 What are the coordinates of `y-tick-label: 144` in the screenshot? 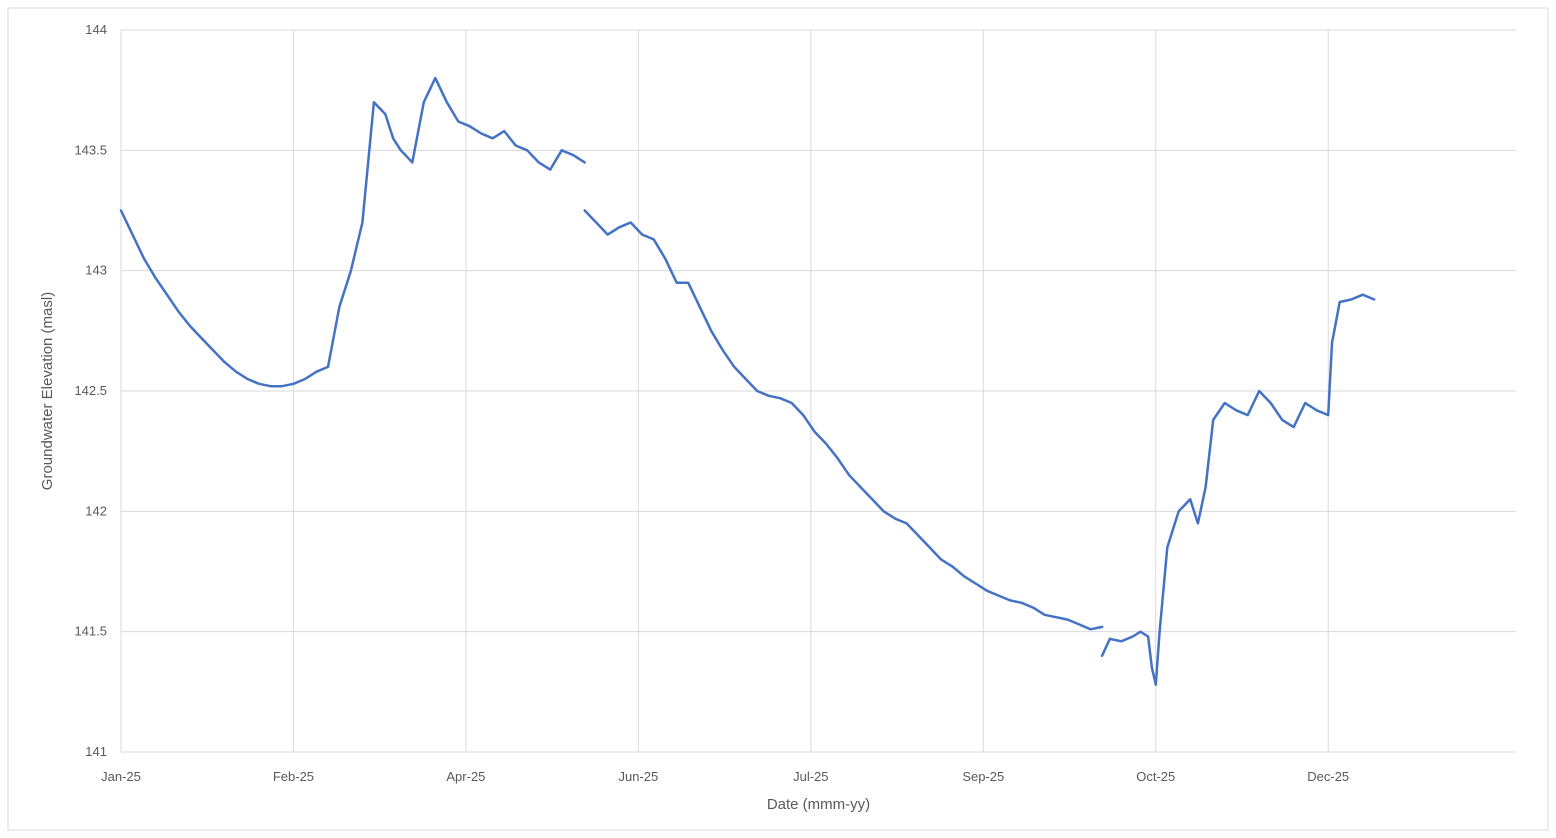 It's located at (96, 29).